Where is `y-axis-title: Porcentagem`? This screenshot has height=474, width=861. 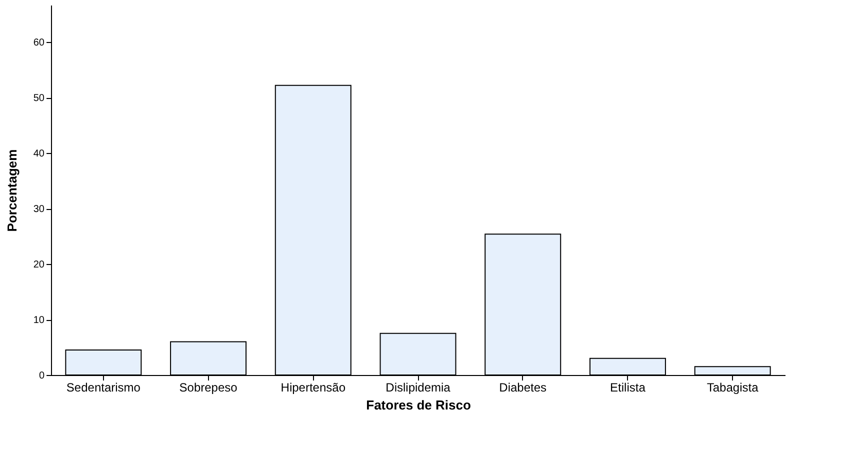
y-axis-title: Porcentagem is located at coordinates (12, 190).